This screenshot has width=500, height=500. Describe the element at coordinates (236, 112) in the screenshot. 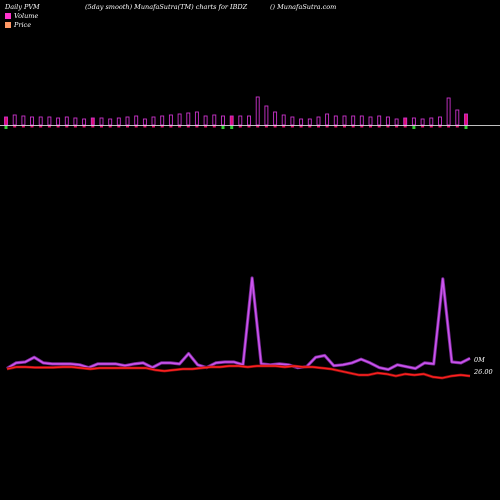

I see `volume-bars` at that location.